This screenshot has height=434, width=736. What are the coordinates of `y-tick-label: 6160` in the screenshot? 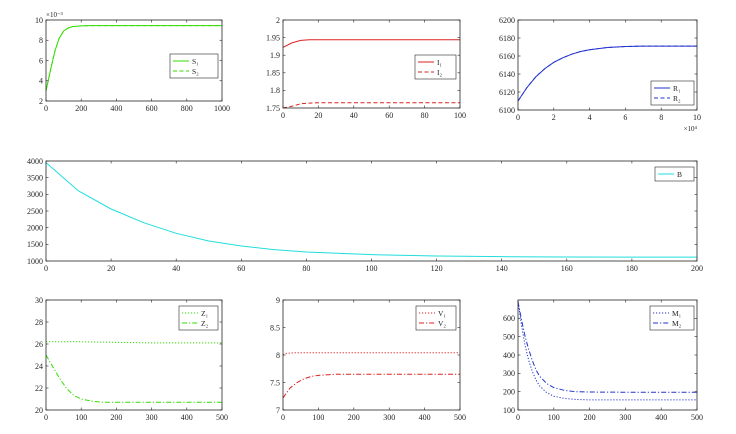 It's located at (507, 56).